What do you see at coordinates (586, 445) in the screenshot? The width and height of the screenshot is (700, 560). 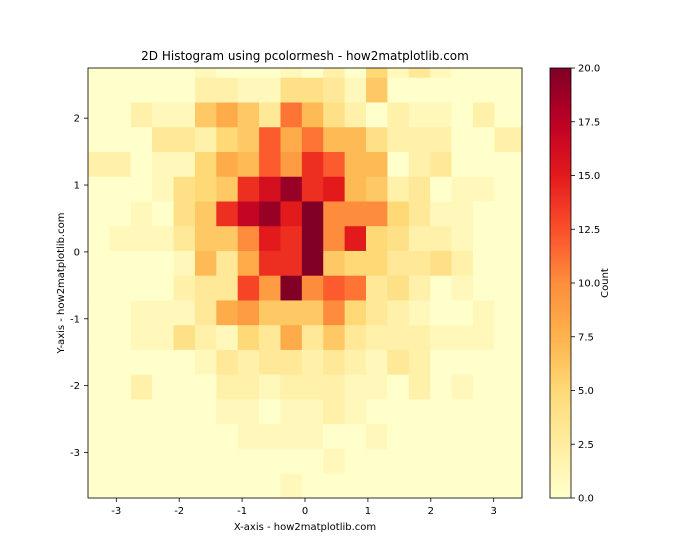 I see `colorbar-tick-label: 2.5` at bounding box center [586, 445].